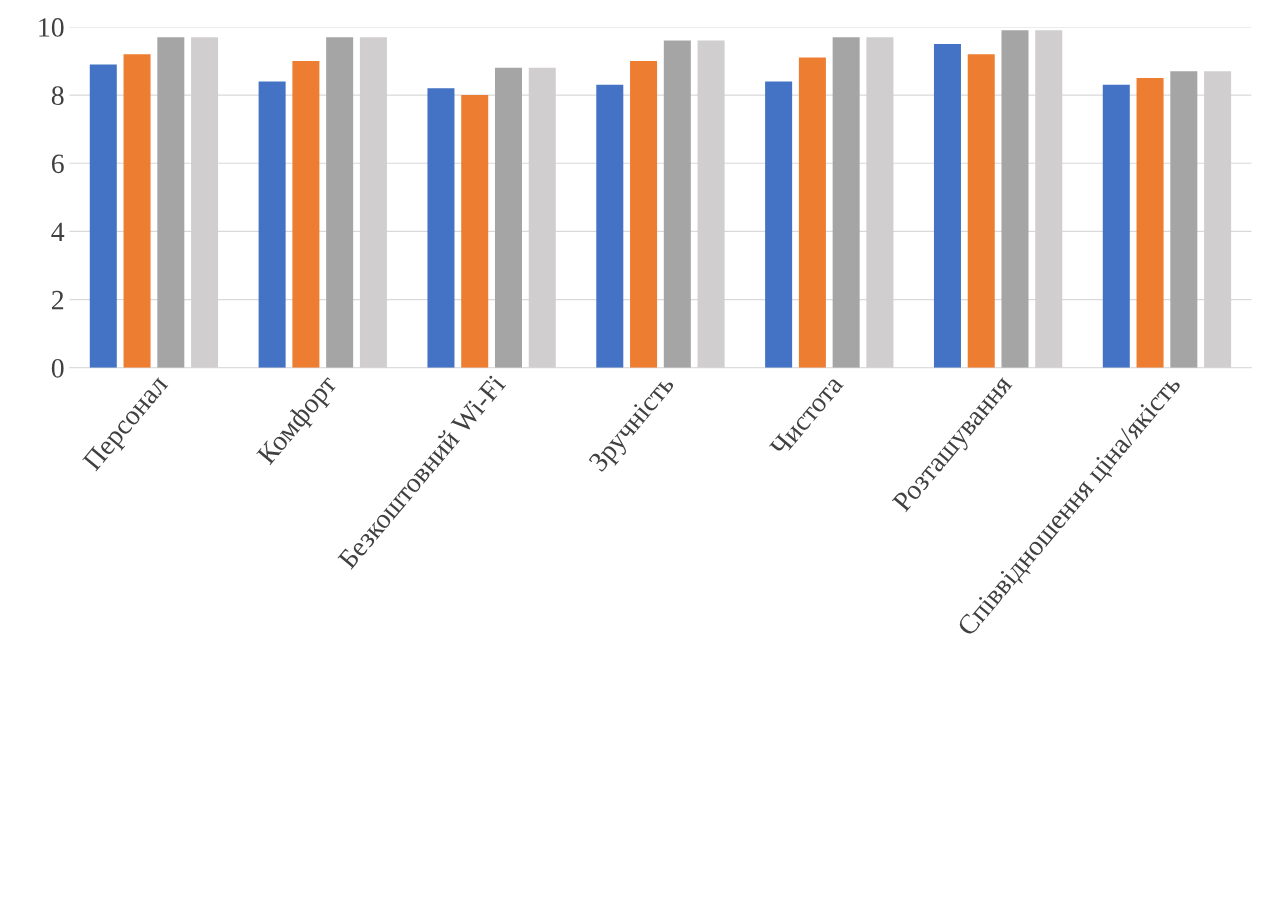 Image resolution: width=1264 pixels, height=897 pixels. What do you see at coordinates (57, 368) in the screenshot?
I see `y-tick-label: 0` at bounding box center [57, 368].